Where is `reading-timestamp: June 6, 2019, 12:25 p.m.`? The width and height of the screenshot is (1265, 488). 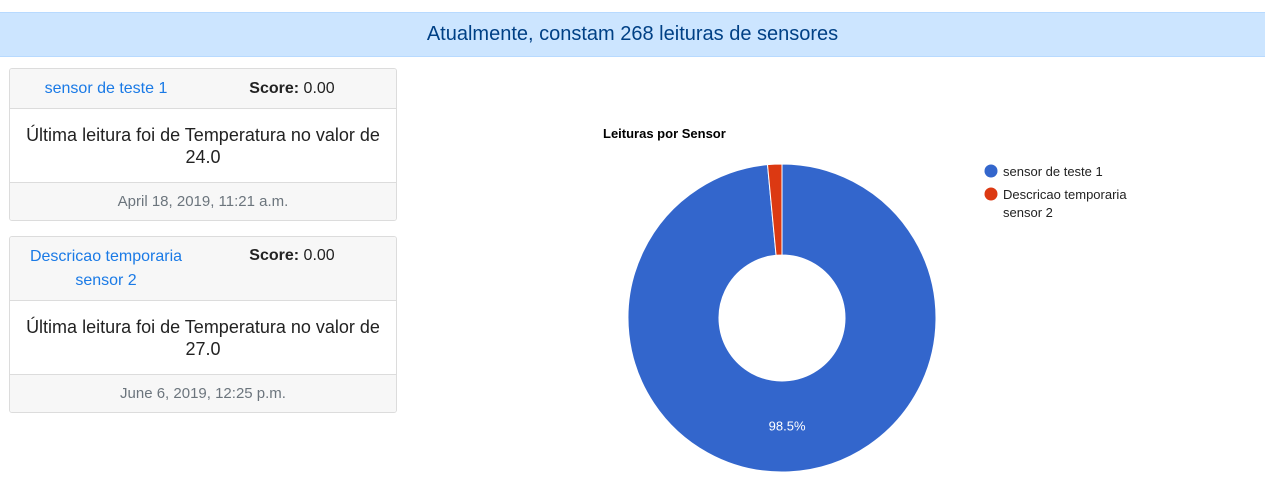 reading-timestamp: June 6, 2019, 12:25 p.m. is located at coordinates (203, 393).